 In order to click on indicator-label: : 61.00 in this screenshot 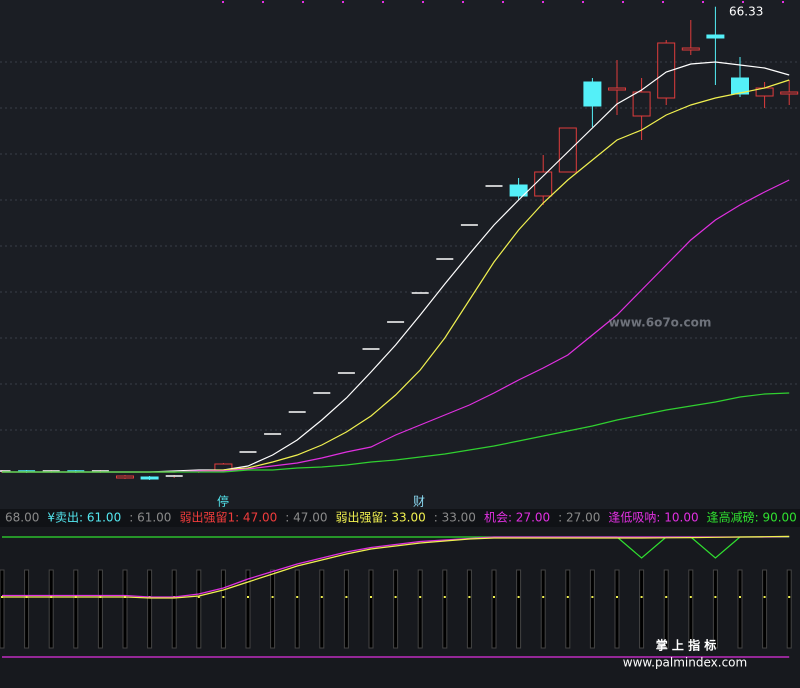, I will do `click(150, 518)`.